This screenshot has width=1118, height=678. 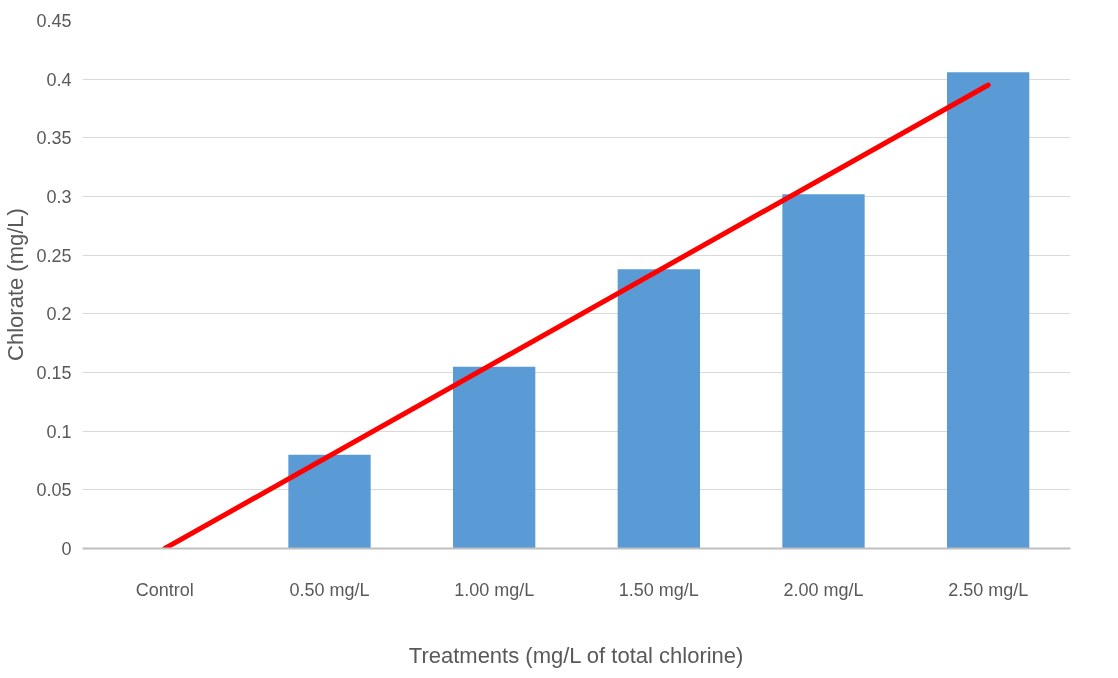 What do you see at coordinates (54, 255) in the screenshot?
I see `y-tick-label: 0.25` at bounding box center [54, 255].